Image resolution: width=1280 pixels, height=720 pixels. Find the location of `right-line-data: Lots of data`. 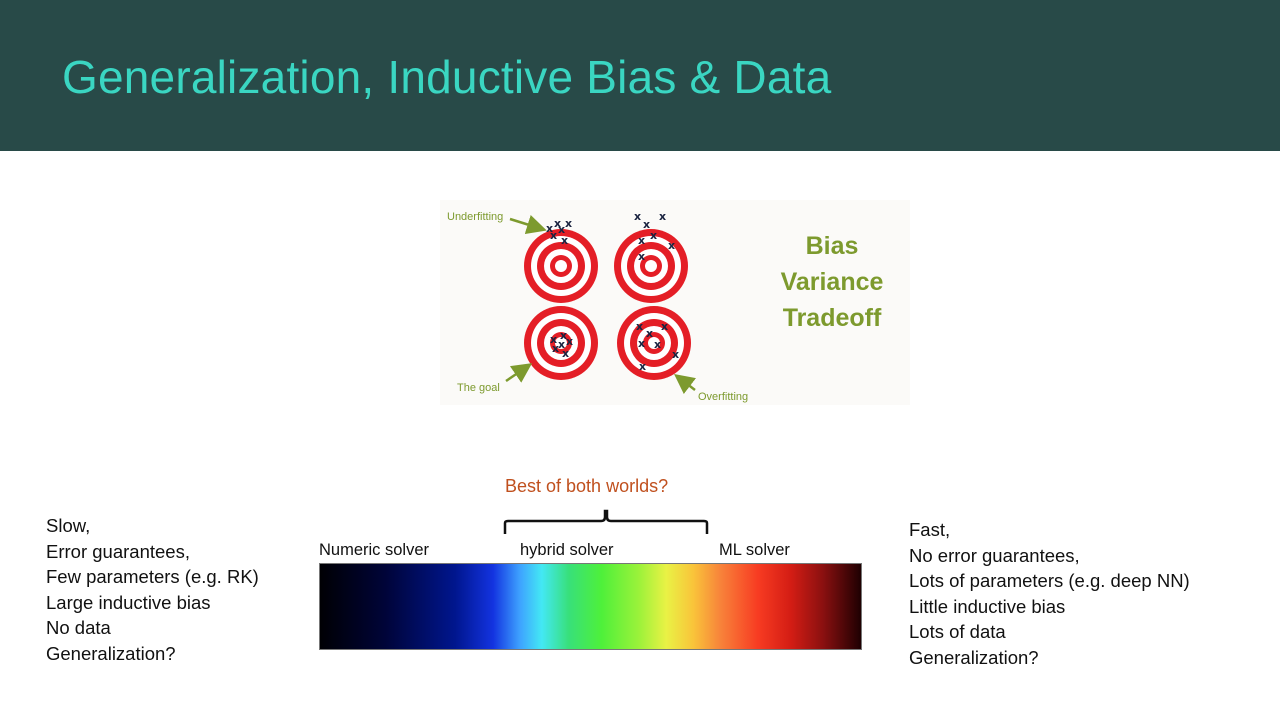

right-line-data: Lots of data is located at coordinates (957, 632).